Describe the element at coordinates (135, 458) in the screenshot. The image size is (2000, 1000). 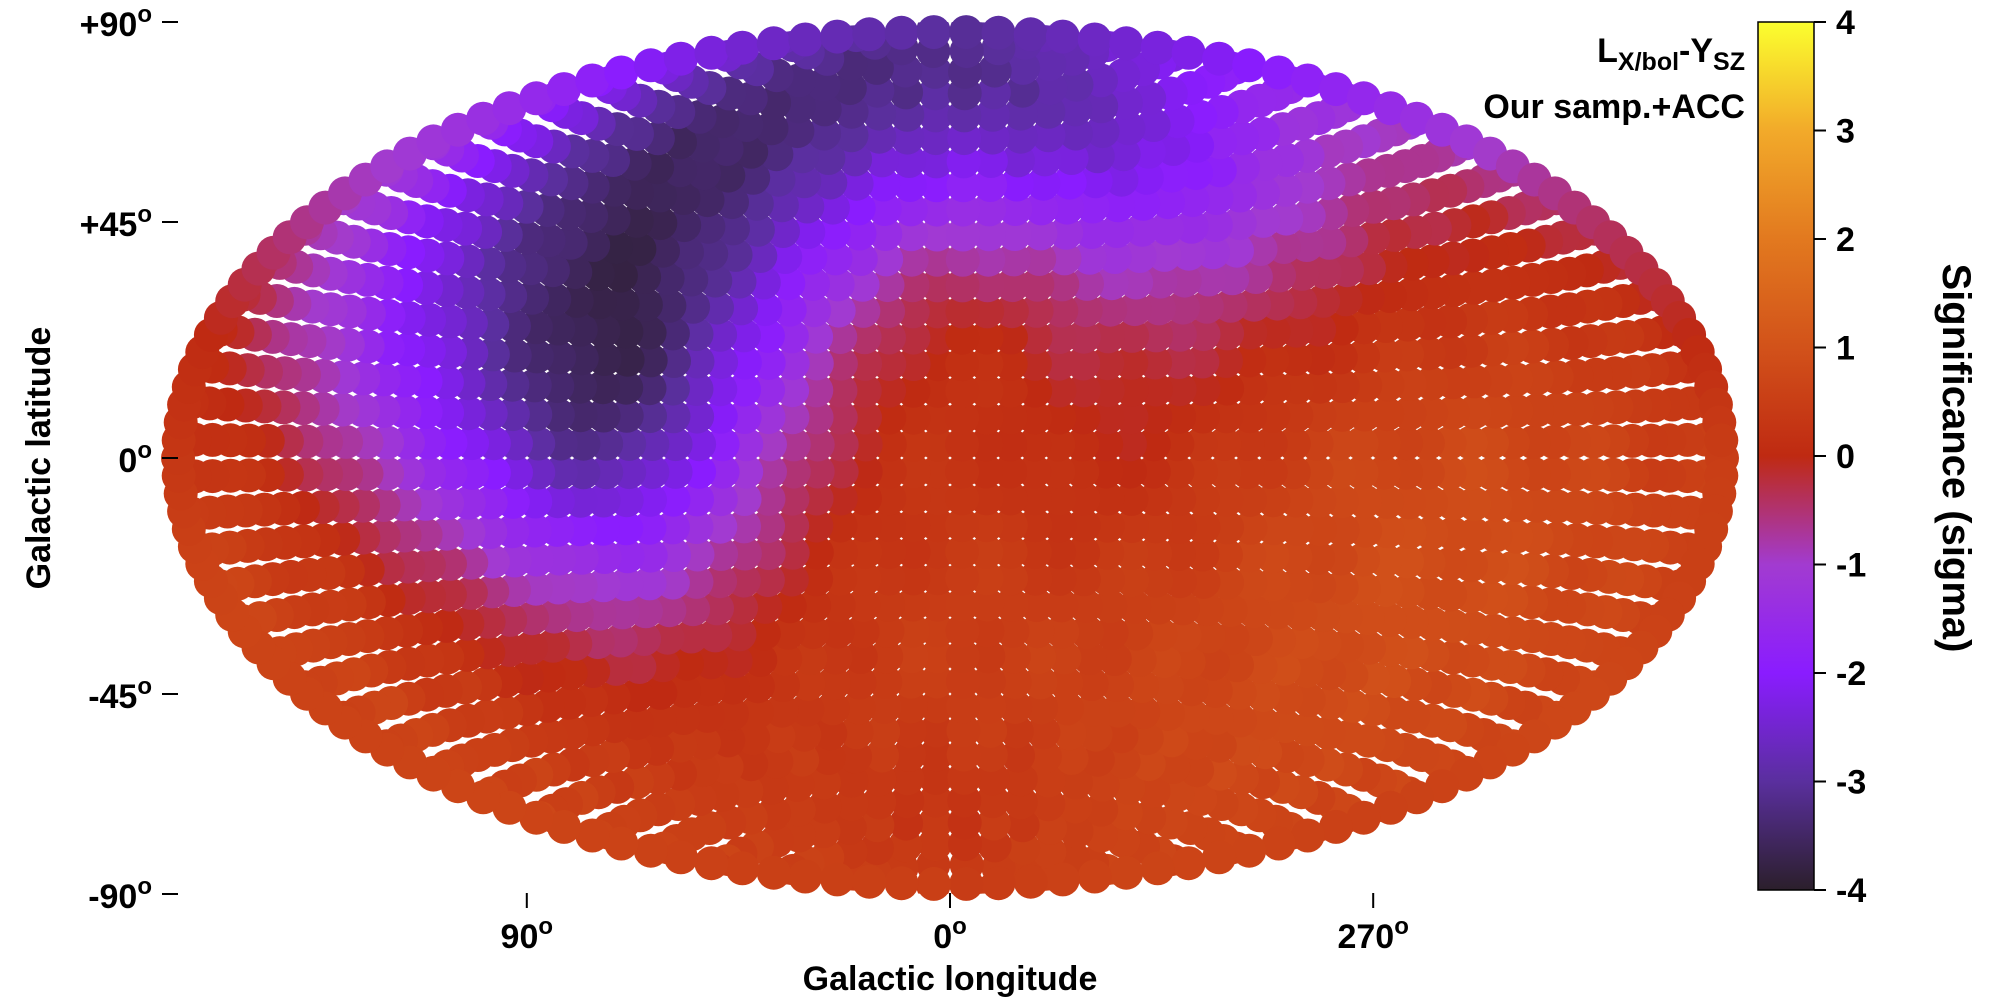
I see `latitude-tick-label: 0o` at that location.